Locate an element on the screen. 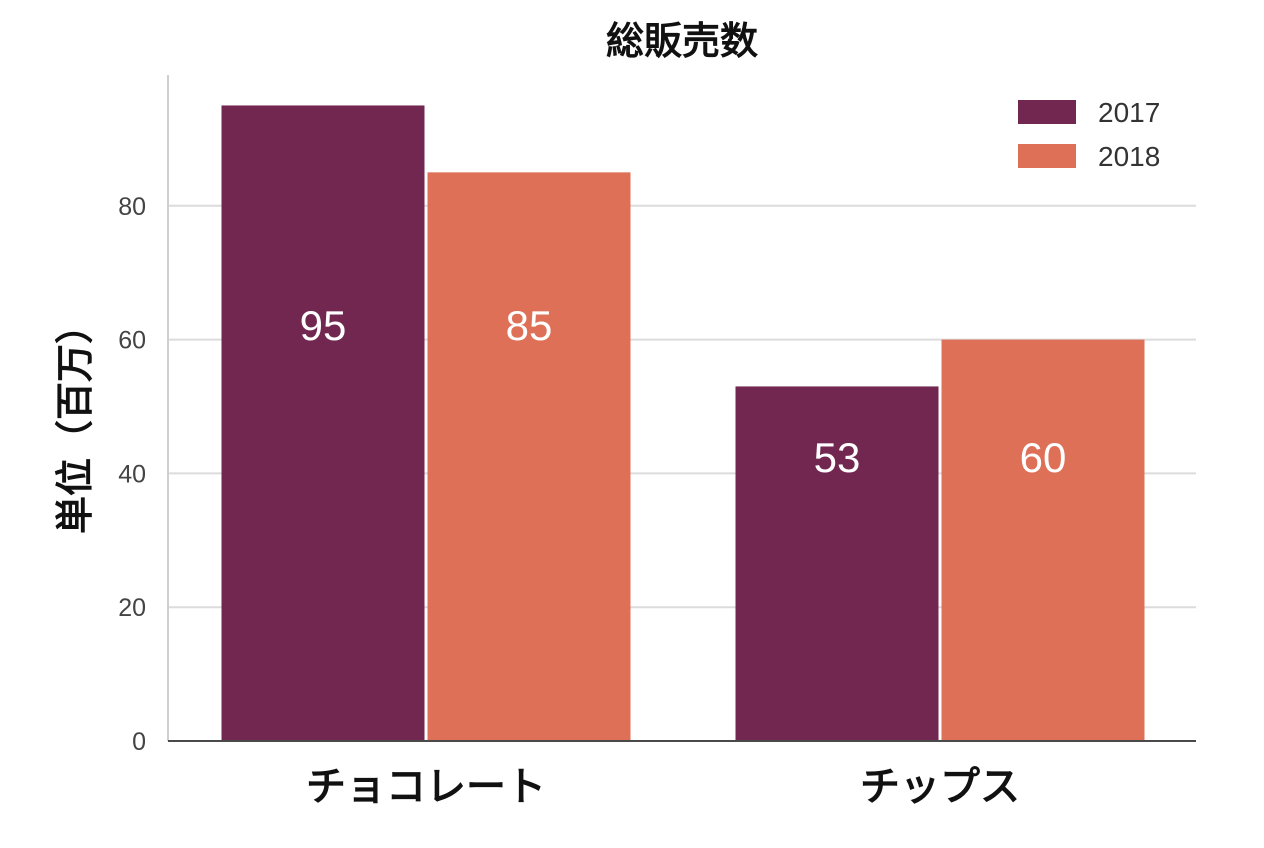 The height and width of the screenshot is (848, 1264). x-tick-label: チョコレート is located at coordinates (426, 787).